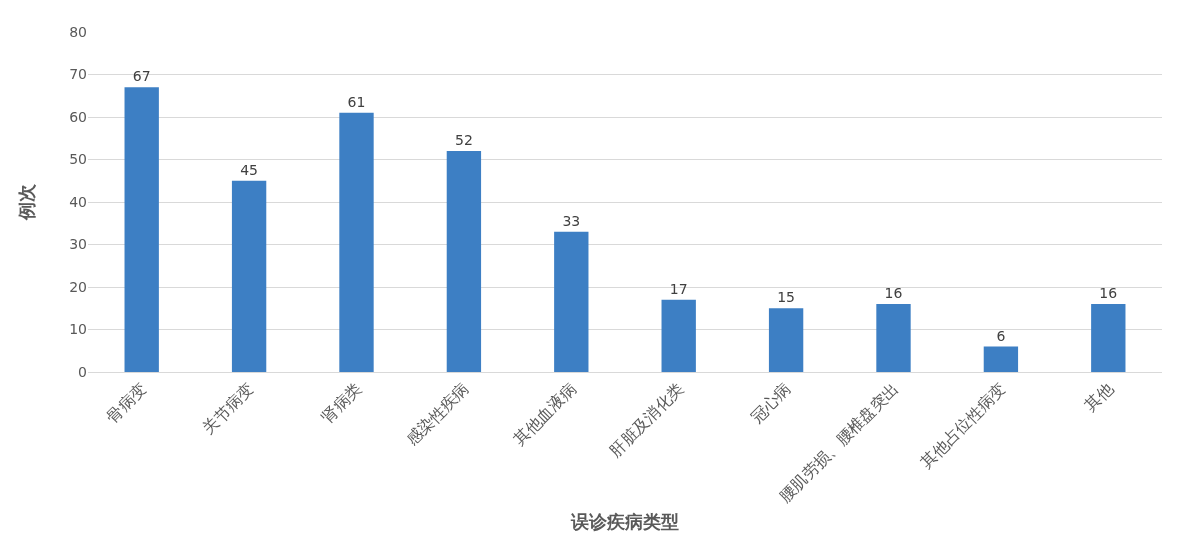 This screenshot has height=547, width=1186. What do you see at coordinates (78, 286) in the screenshot?
I see `y-tick-label: 20` at bounding box center [78, 286].